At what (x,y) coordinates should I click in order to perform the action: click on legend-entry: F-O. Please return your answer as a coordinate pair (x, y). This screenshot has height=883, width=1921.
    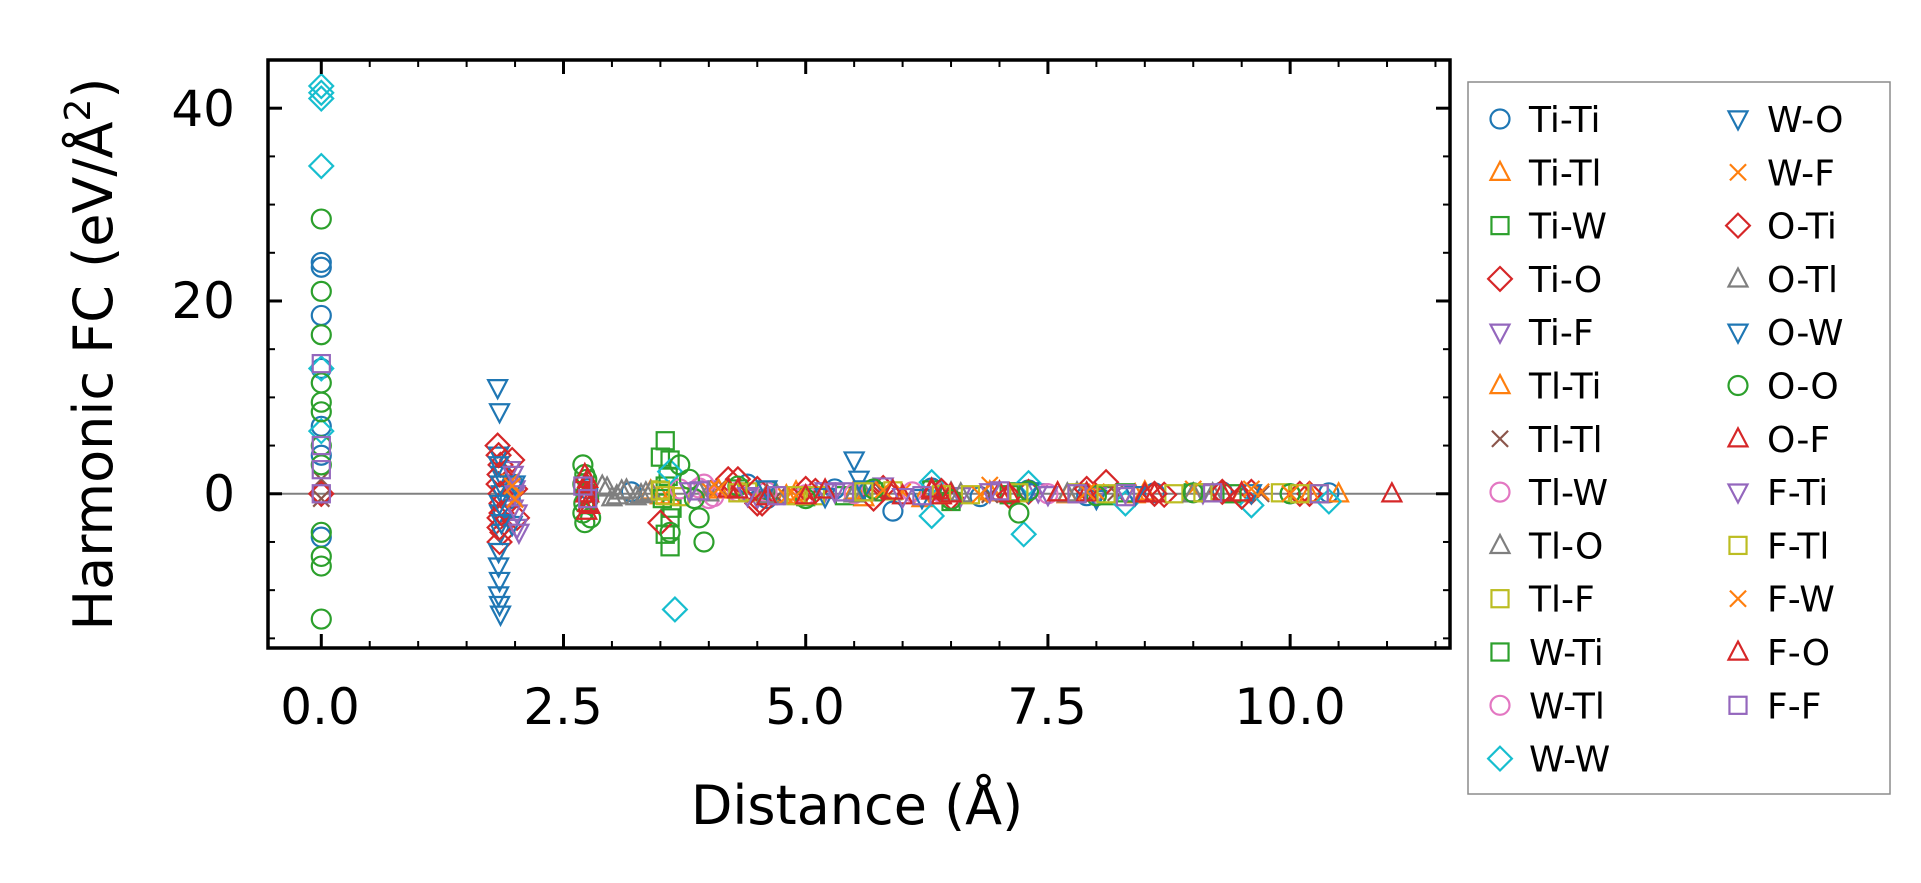
    Looking at the image, I should click on (1778, 653).